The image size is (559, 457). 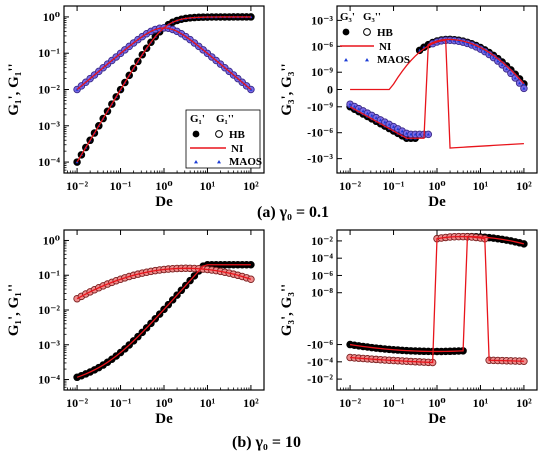 What do you see at coordinates (437, 294) in the screenshot?
I see `b2-g3p-ni-line` at bounding box center [437, 294].